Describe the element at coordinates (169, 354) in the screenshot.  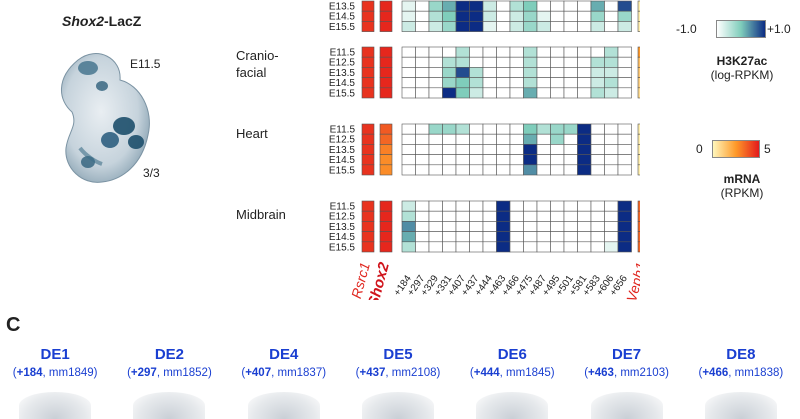
I see `de-title: DE2` at that location.